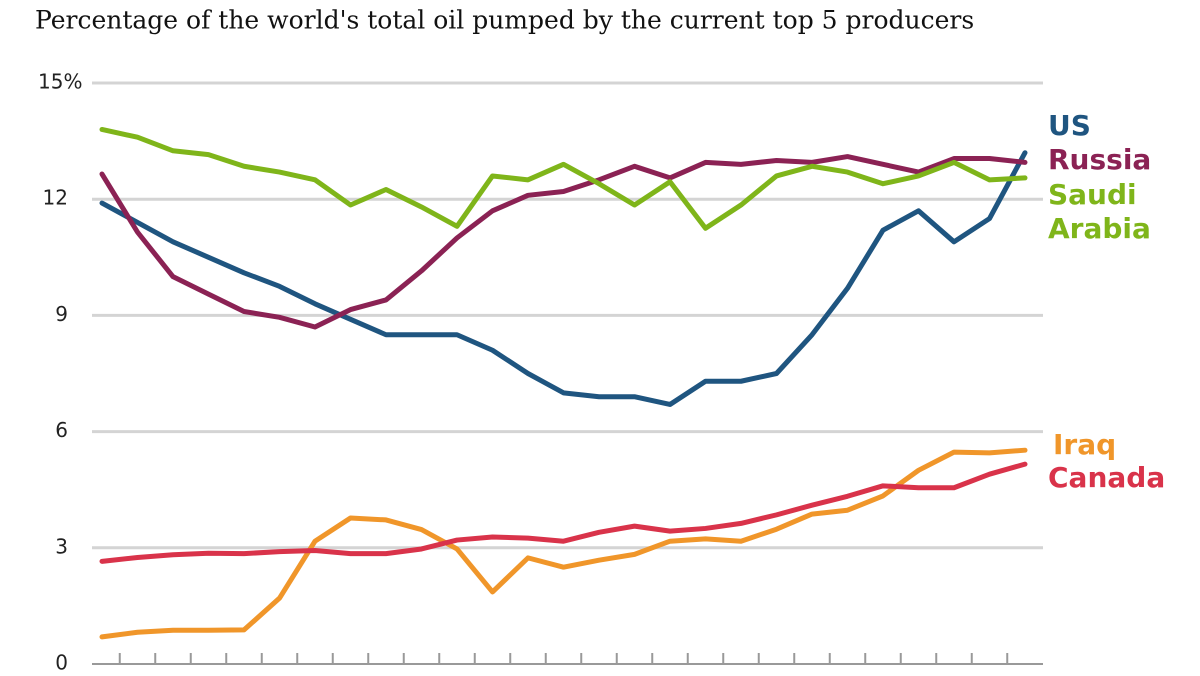  I want to click on series-label: Canada, so click(1107, 477).